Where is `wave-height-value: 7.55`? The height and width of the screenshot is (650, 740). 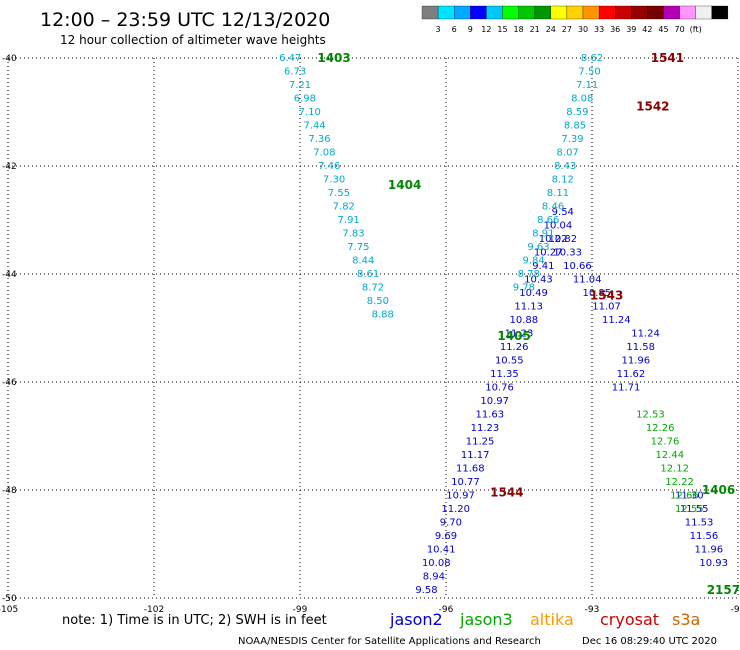
wave-height-value: 7.55 is located at coordinates (339, 193).